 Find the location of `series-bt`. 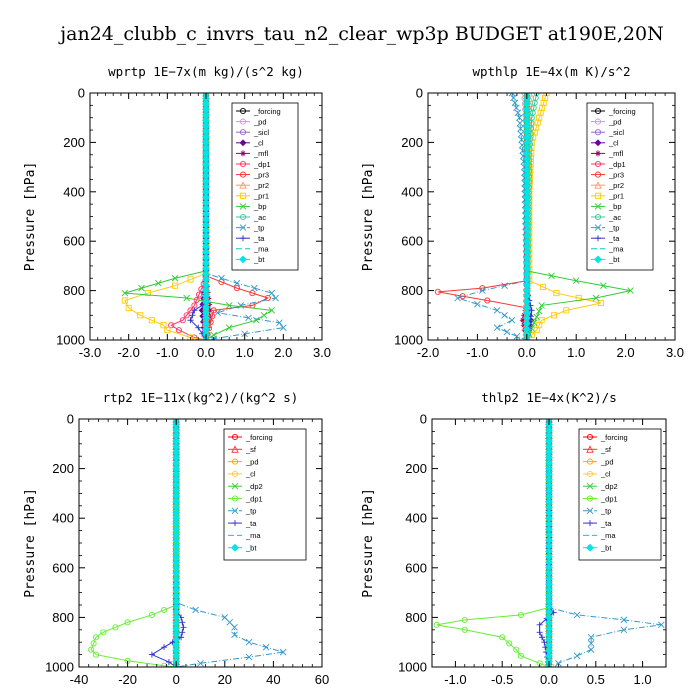

series-bt is located at coordinates (549, 543).